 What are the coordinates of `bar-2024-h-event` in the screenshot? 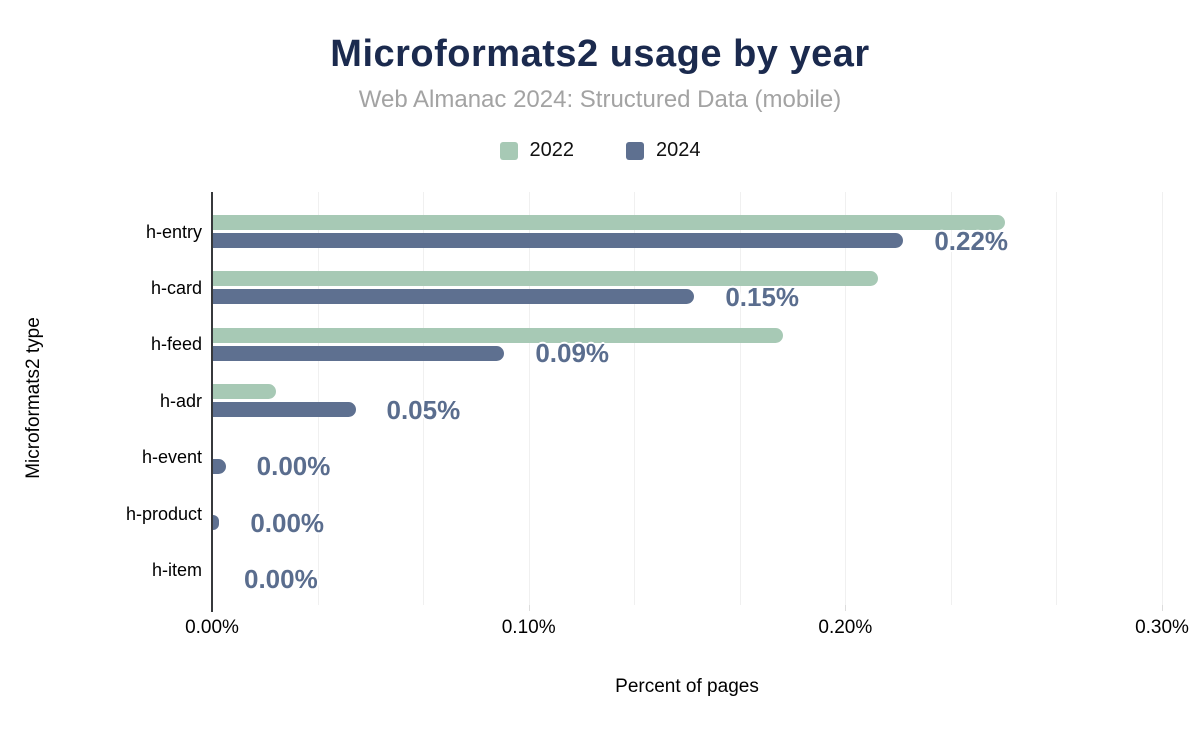 It's located at (219, 466).